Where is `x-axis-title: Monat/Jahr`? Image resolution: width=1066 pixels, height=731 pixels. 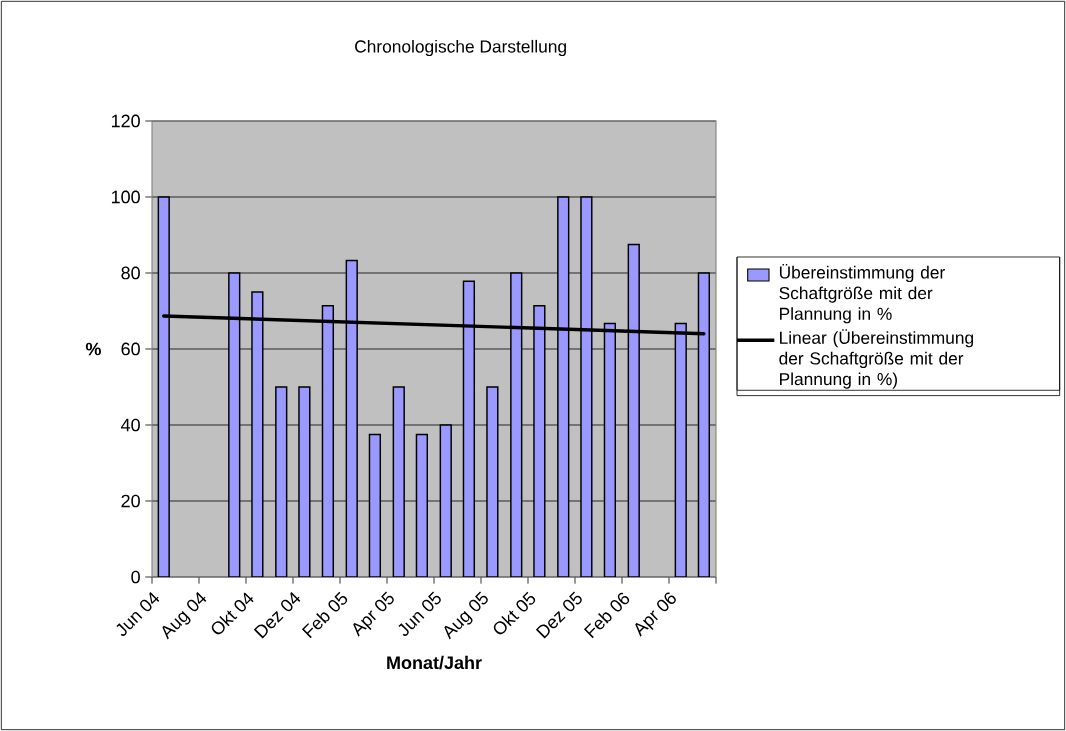
x-axis-title: Monat/Jahr is located at coordinates (434, 662).